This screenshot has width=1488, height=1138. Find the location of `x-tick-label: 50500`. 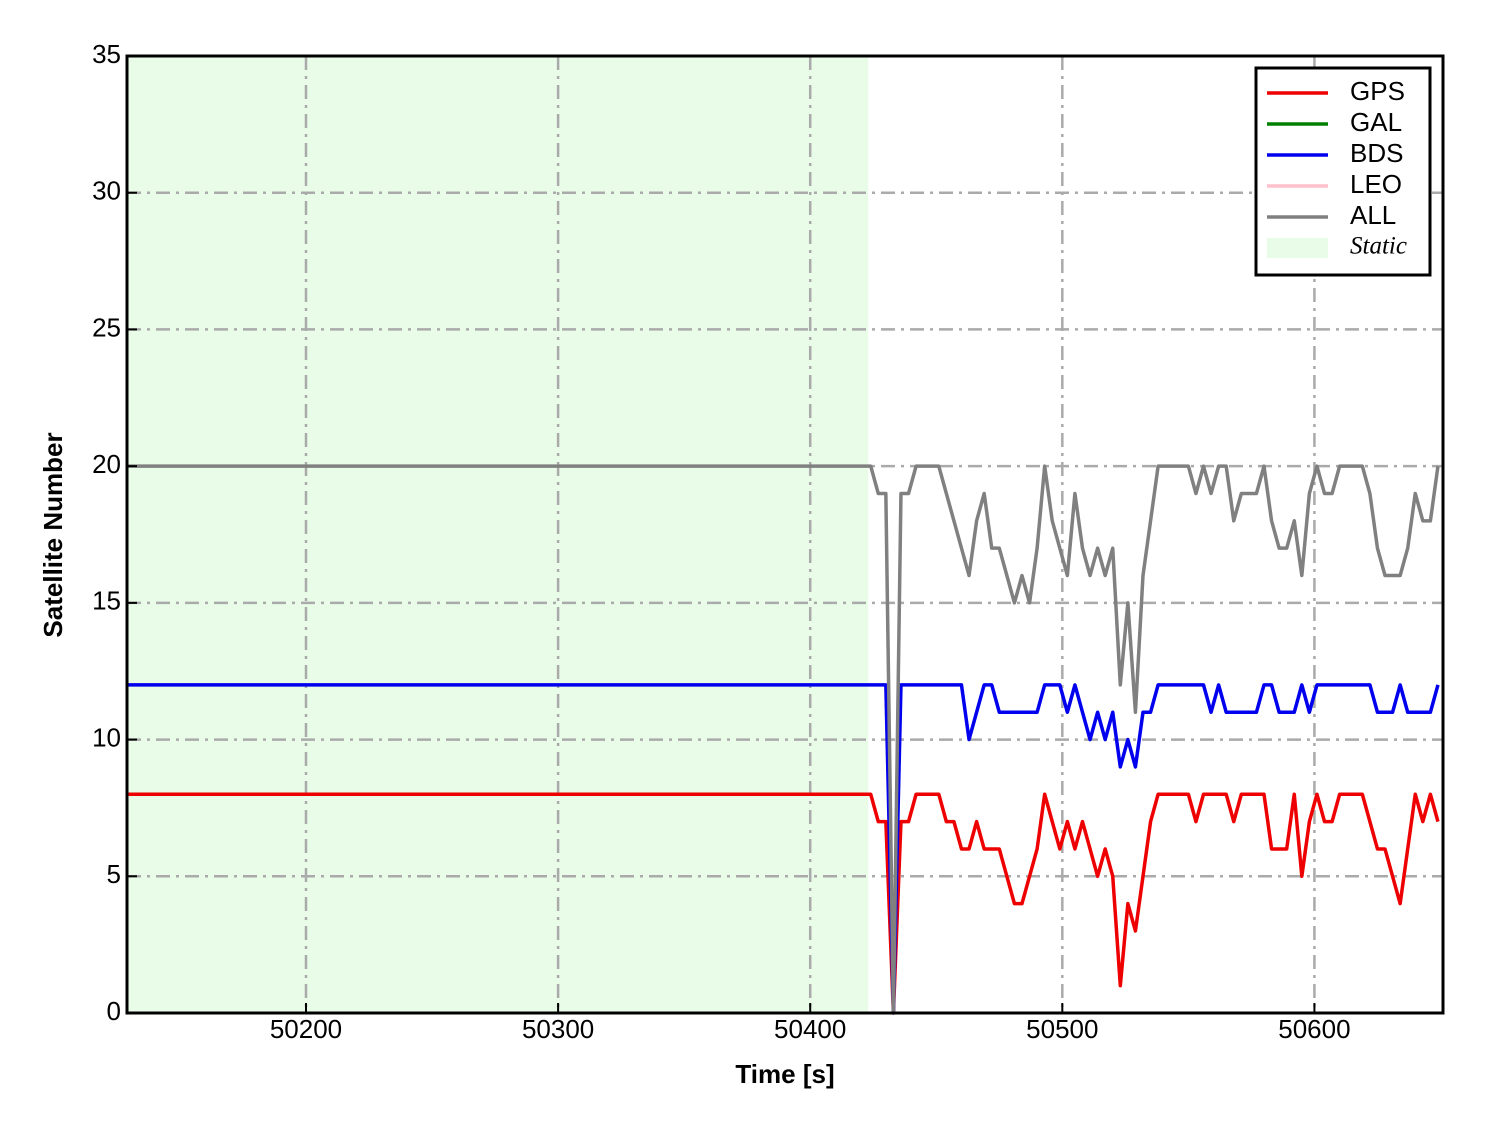

x-tick-label: 50500 is located at coordinates (1062, 1029).